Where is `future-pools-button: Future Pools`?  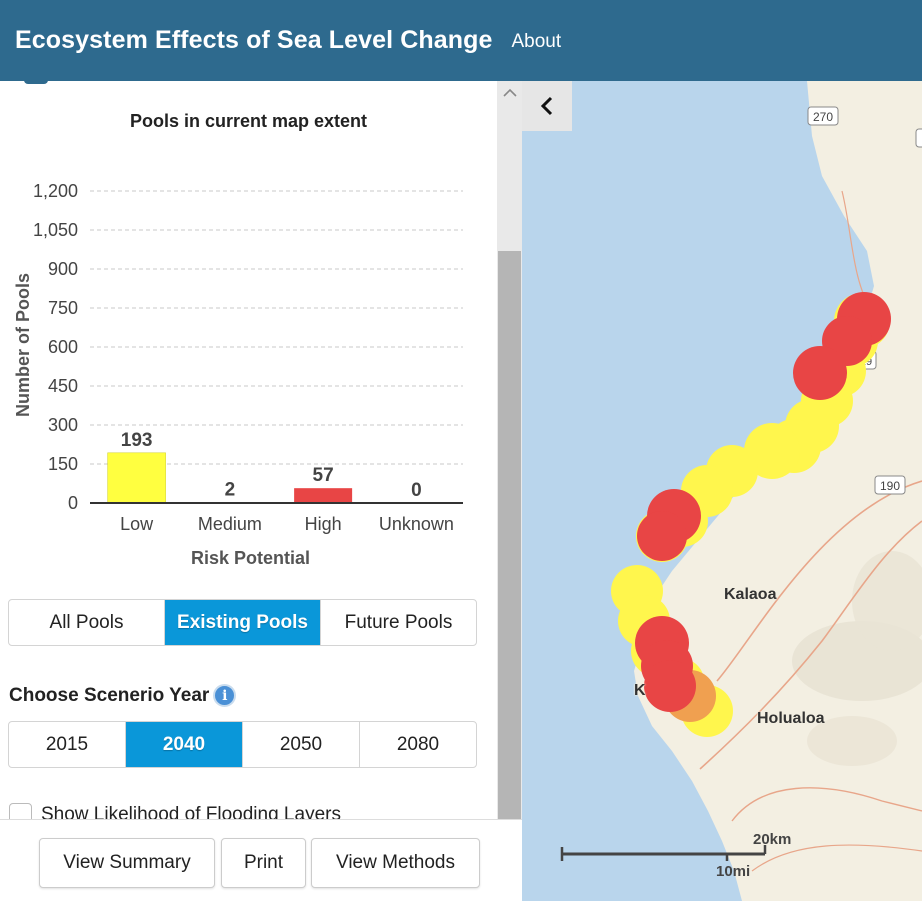 future-pools-button: Future Pools is located at coordinates (398, 622).